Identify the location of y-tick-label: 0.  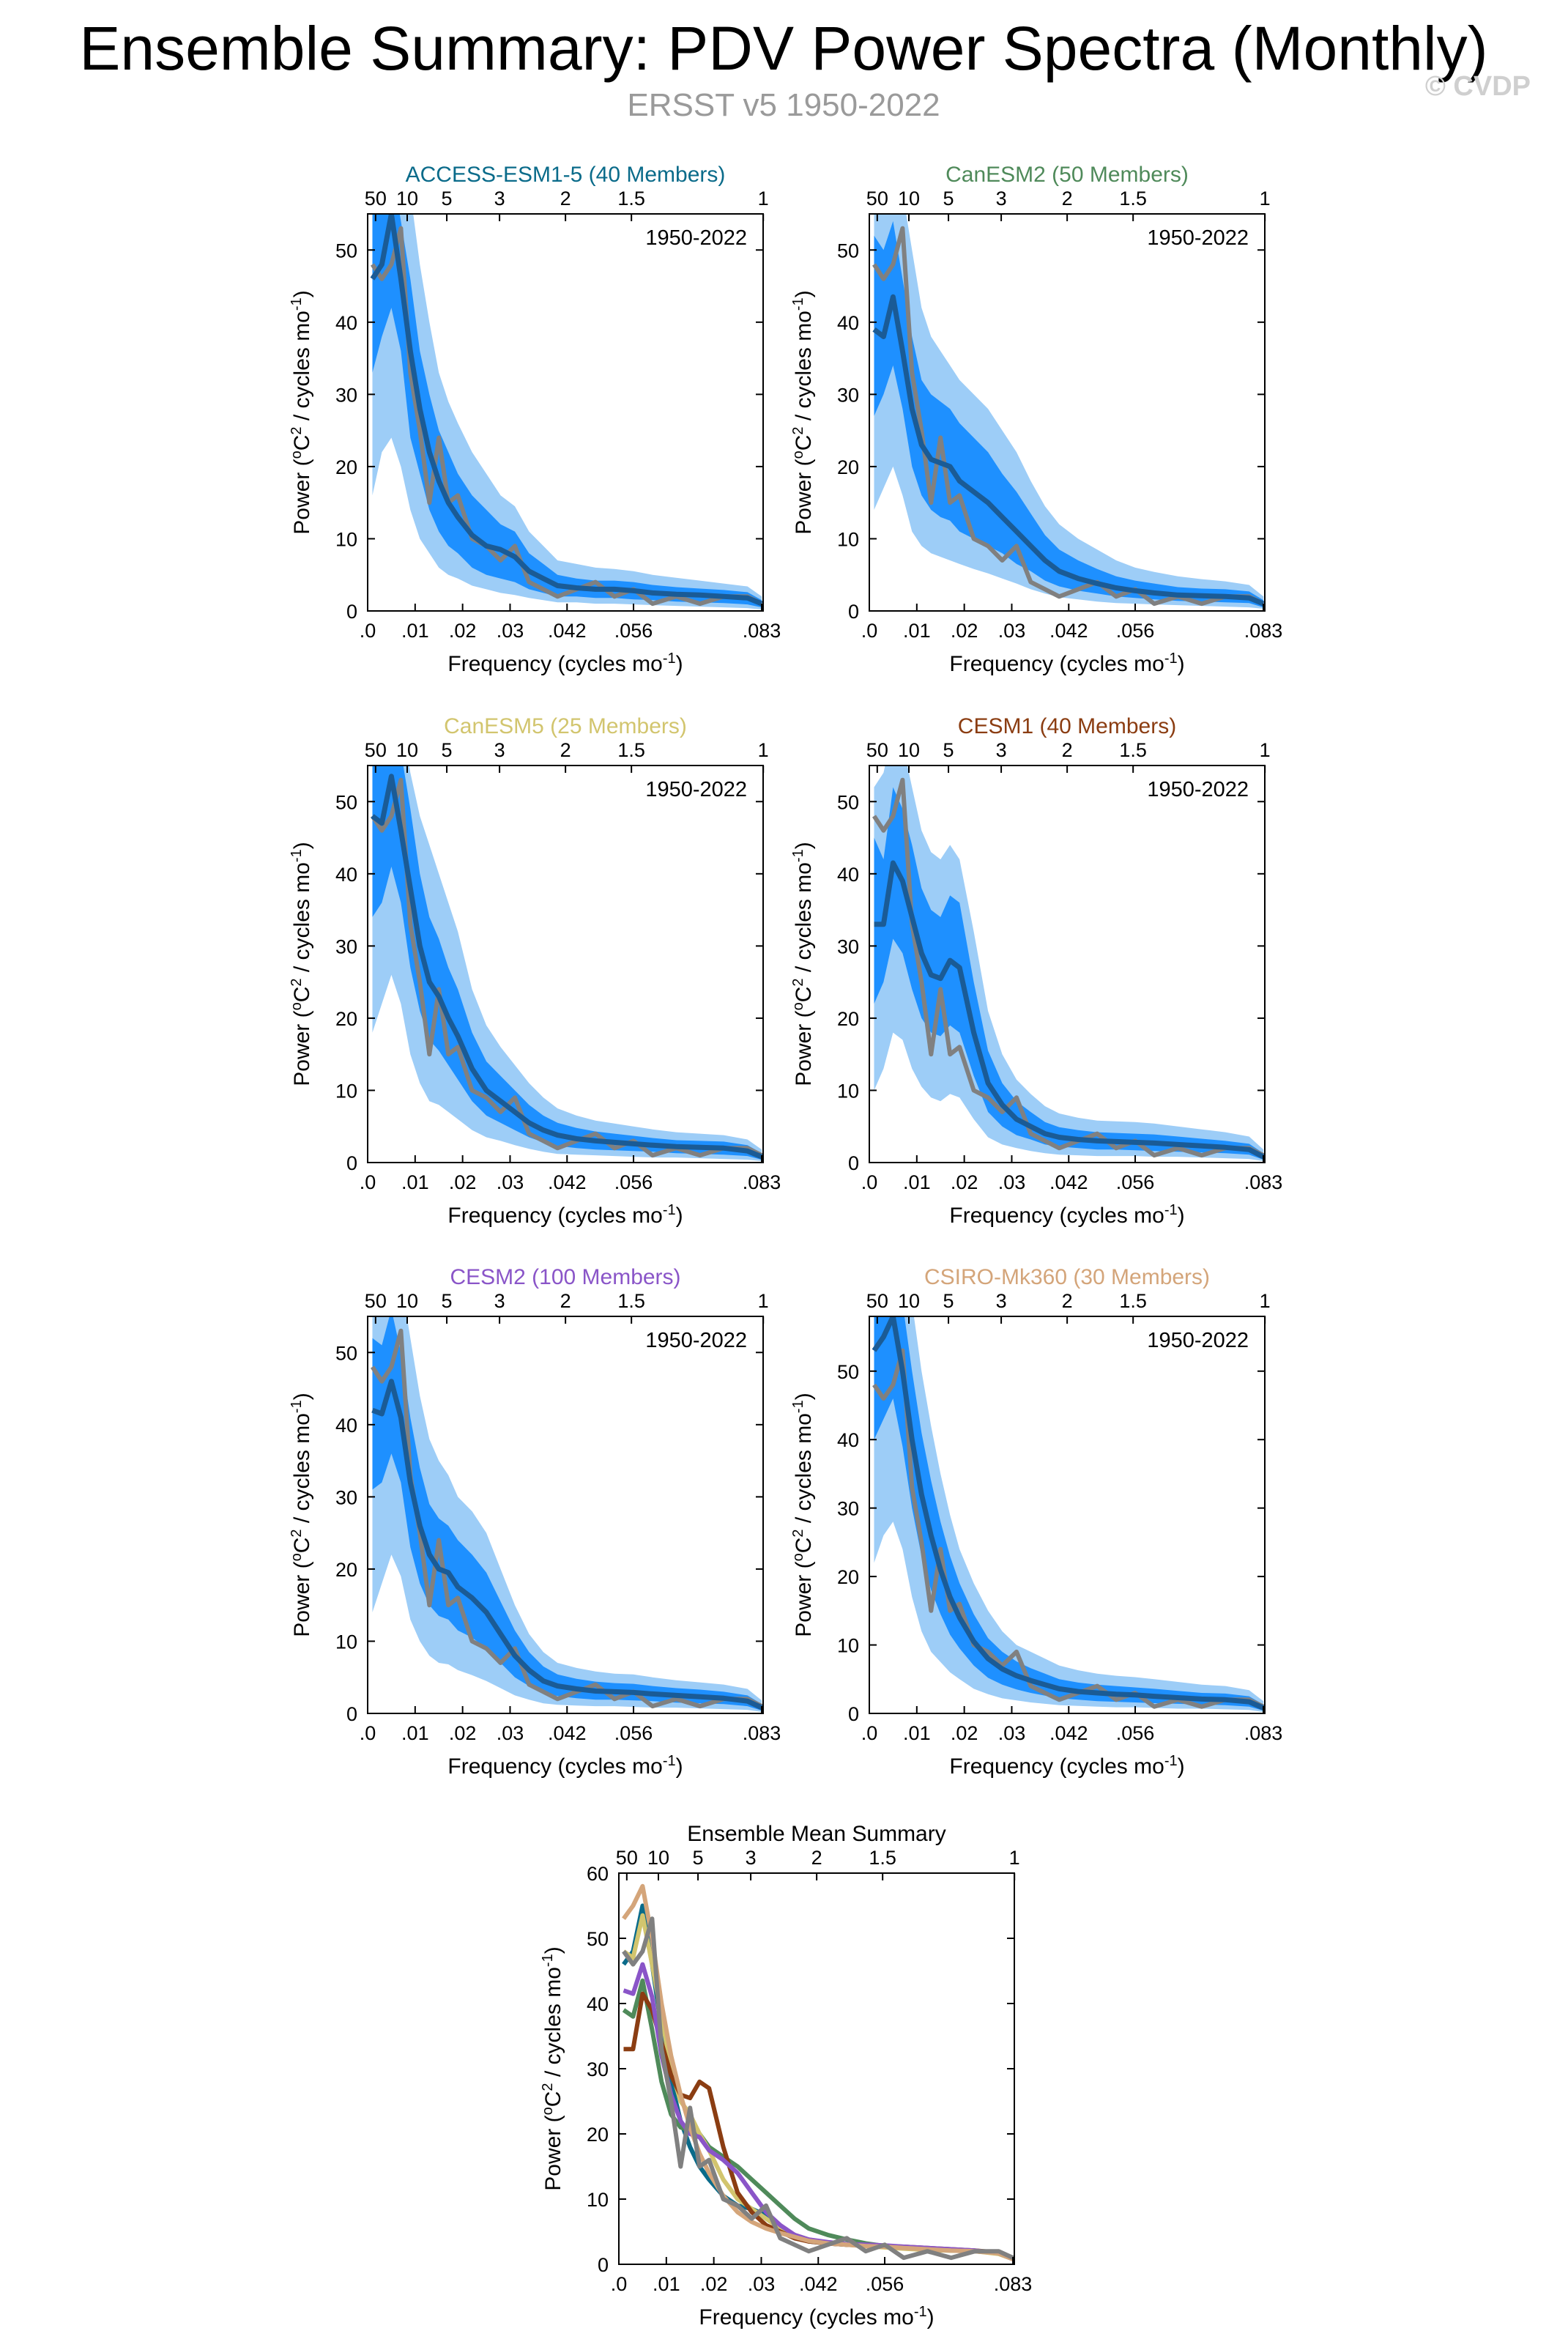
(351, 1163).